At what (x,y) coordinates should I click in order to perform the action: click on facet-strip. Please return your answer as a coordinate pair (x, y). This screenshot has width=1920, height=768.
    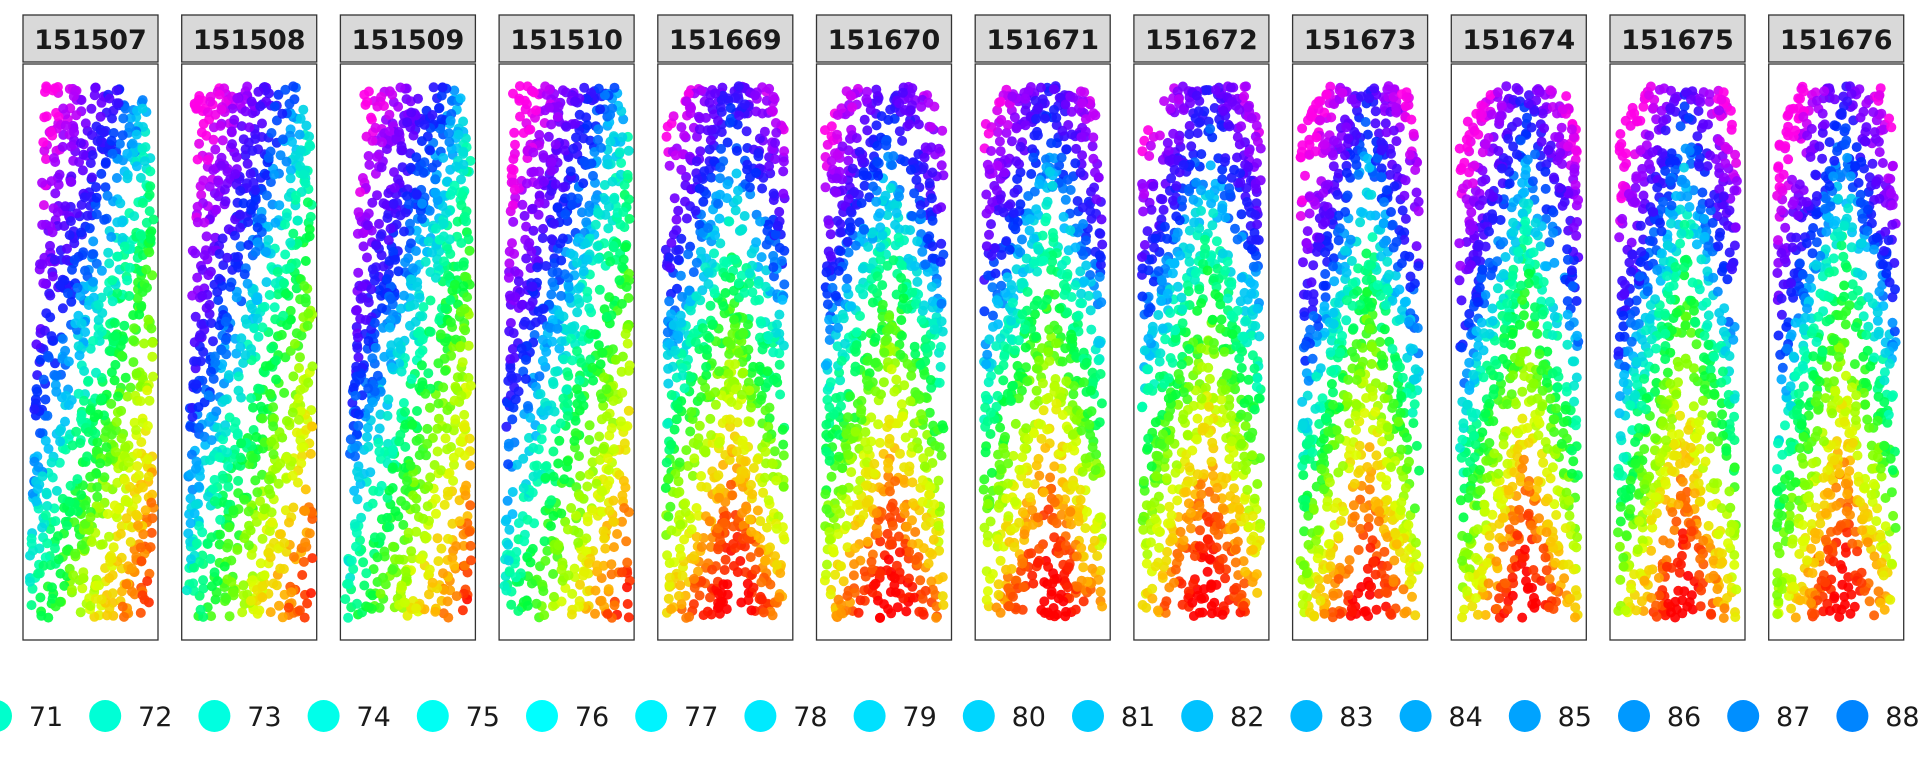
    Looking at the image, I should click on (408, 38).